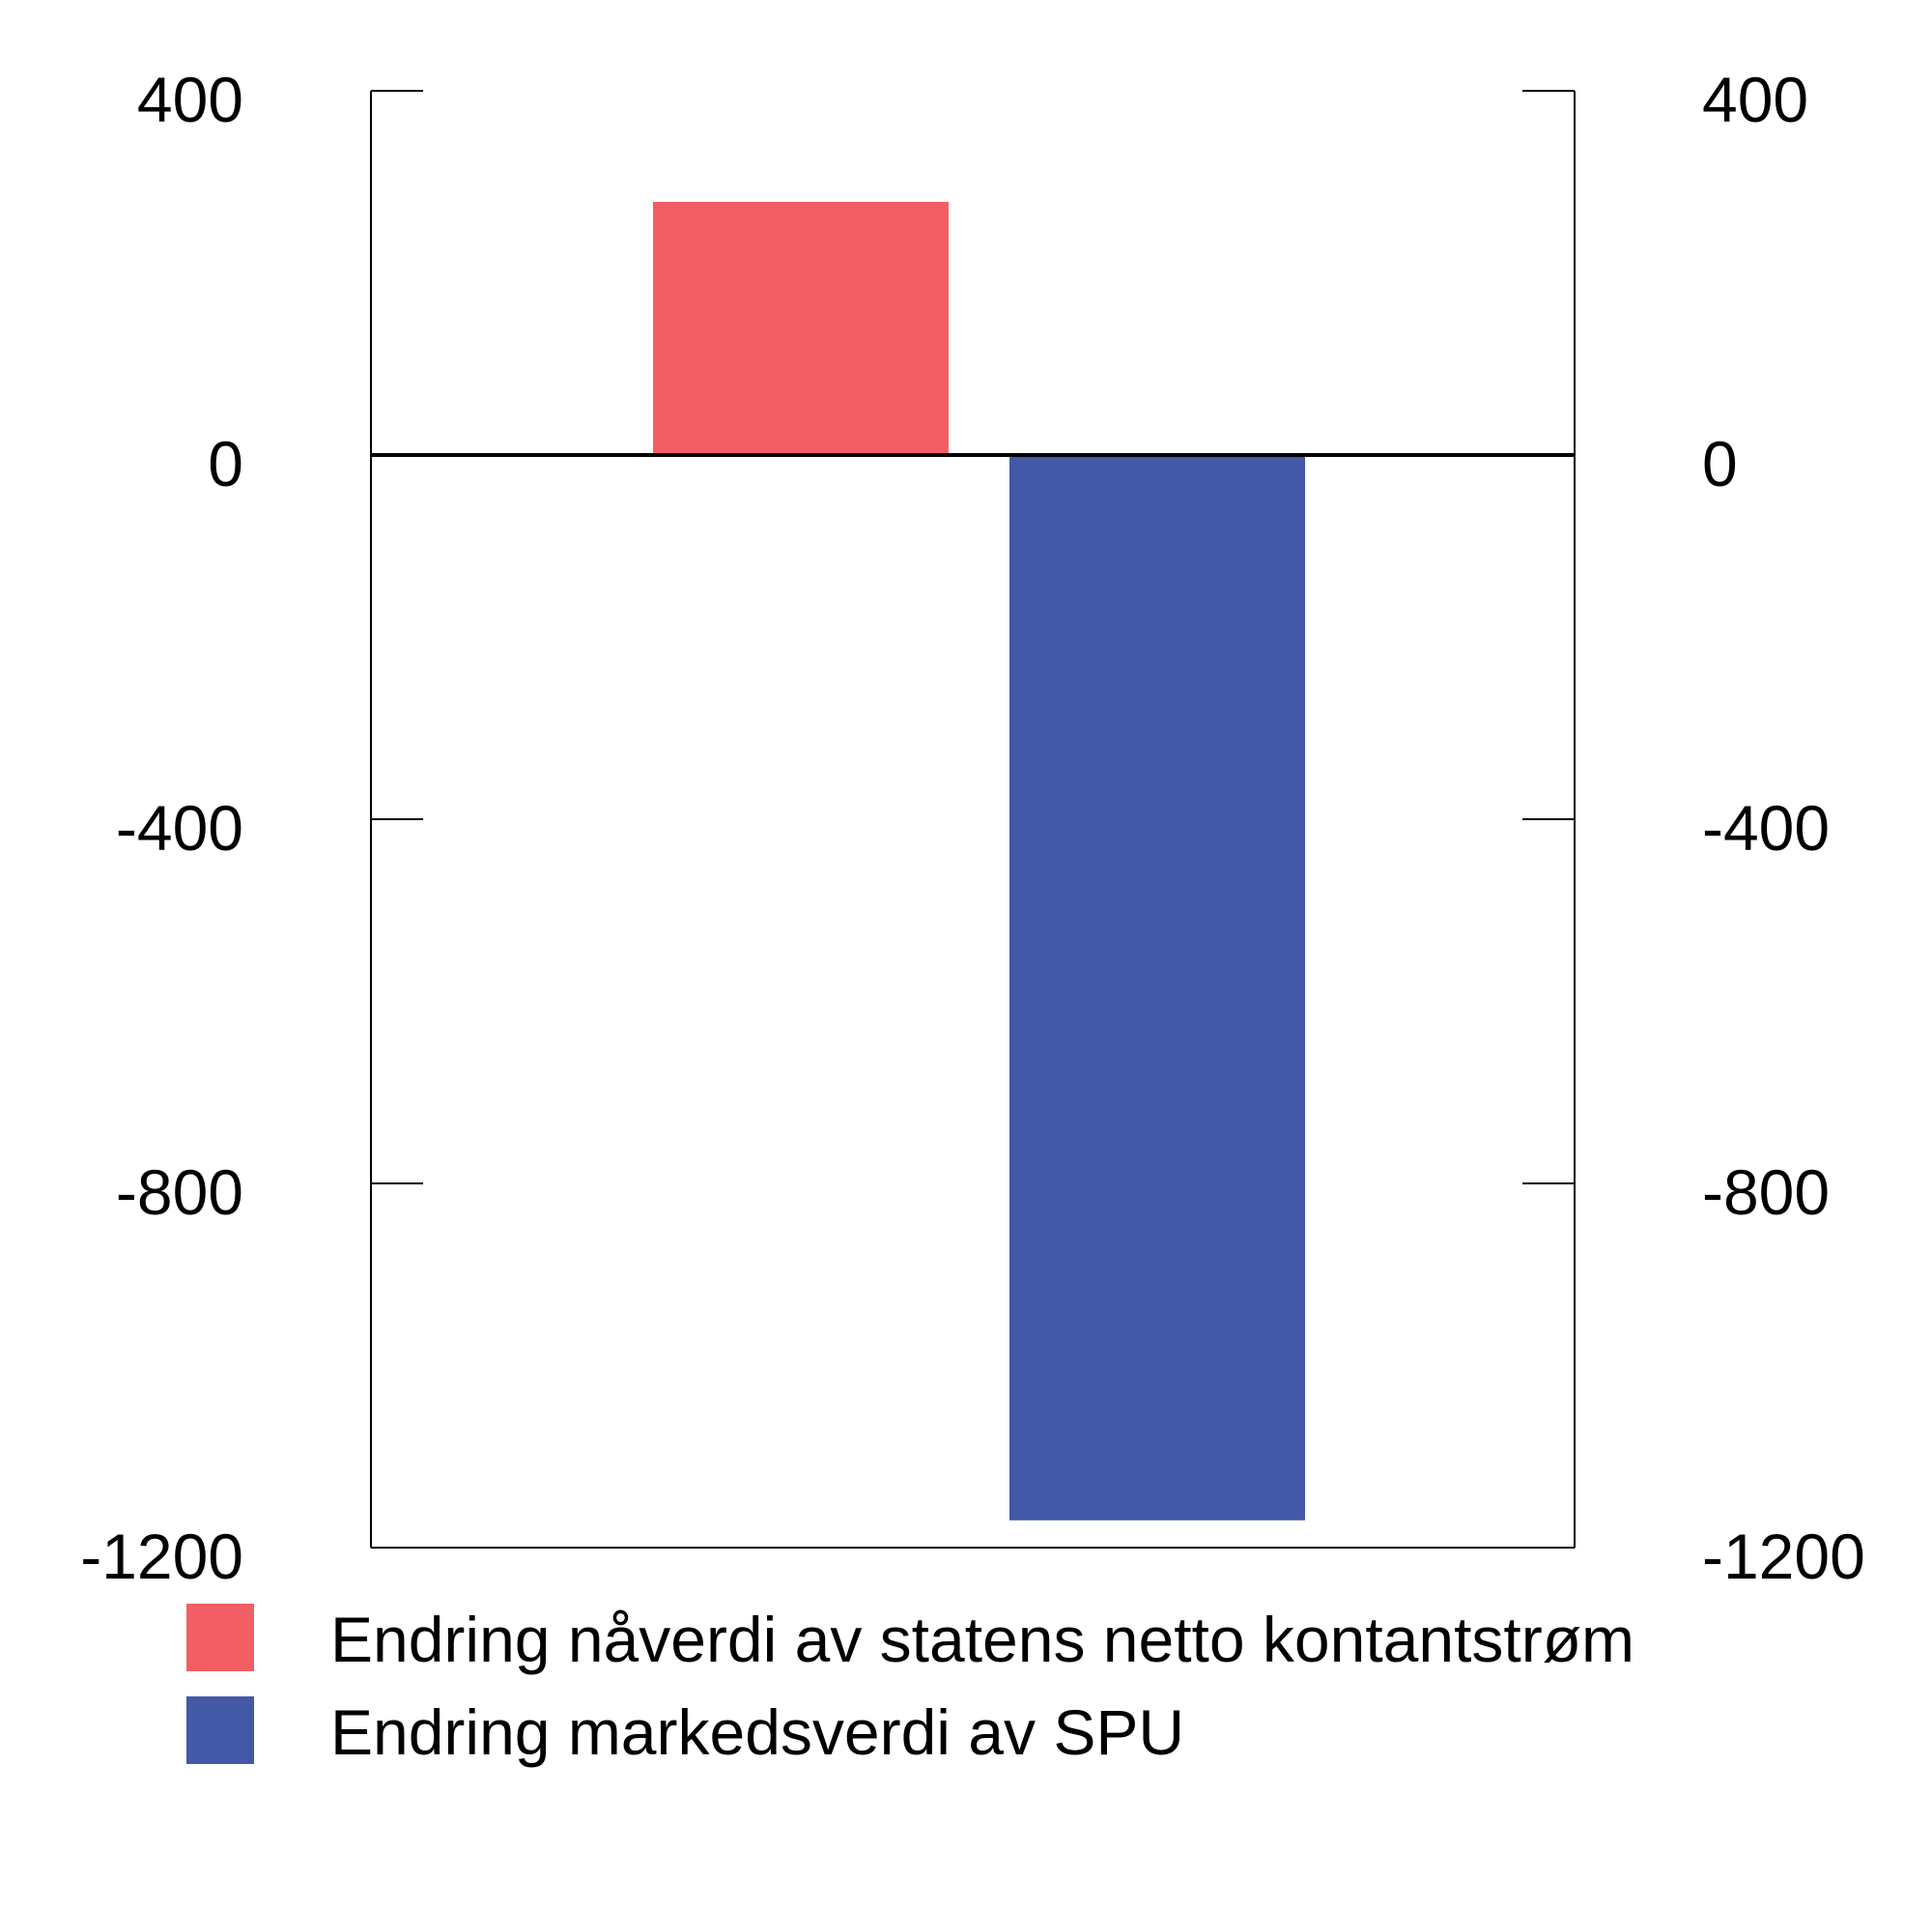  Describe the element at coordinates (1755, 99) in the screenshot. I see `right-tick-label: 400` at that location.